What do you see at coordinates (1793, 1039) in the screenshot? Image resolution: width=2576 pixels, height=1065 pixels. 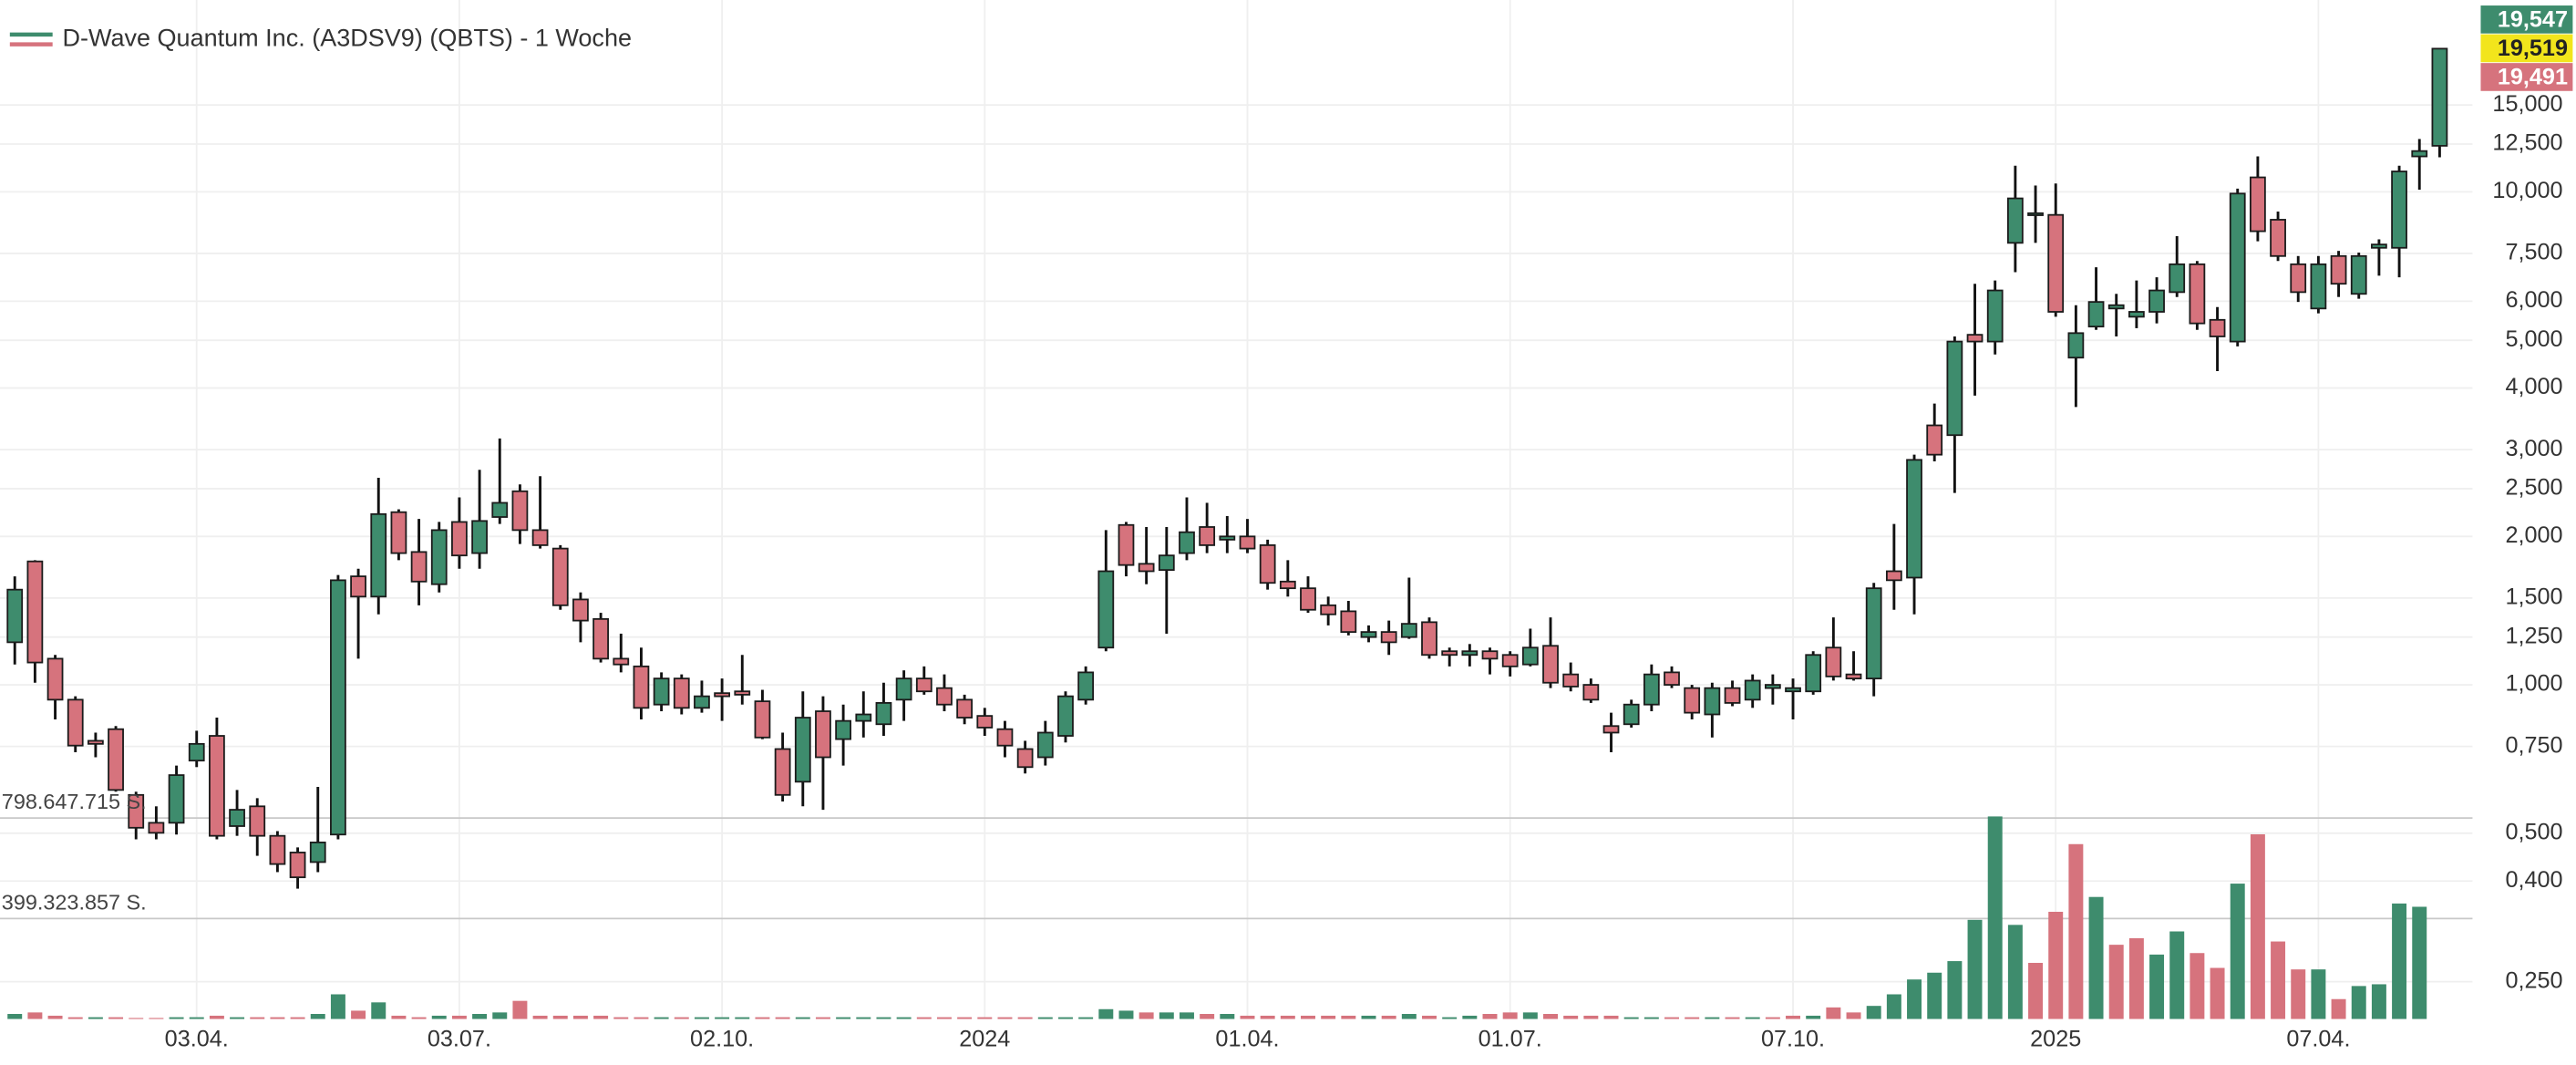 I see `x-tick-label: 07.10.` at bounding box center [1793, 1039].